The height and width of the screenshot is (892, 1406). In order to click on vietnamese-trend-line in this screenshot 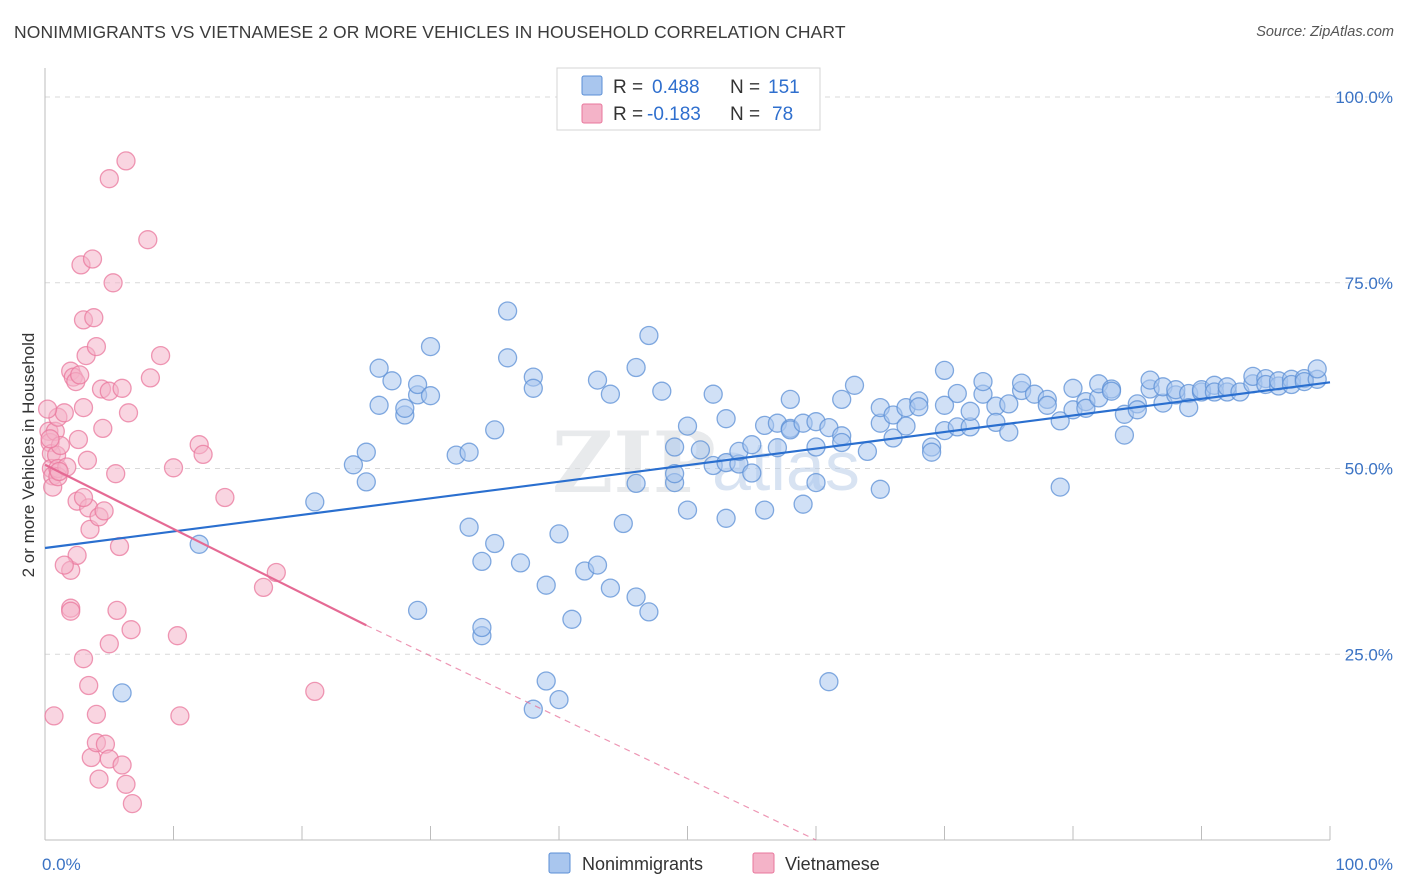, I will do `click(205, 545)`.